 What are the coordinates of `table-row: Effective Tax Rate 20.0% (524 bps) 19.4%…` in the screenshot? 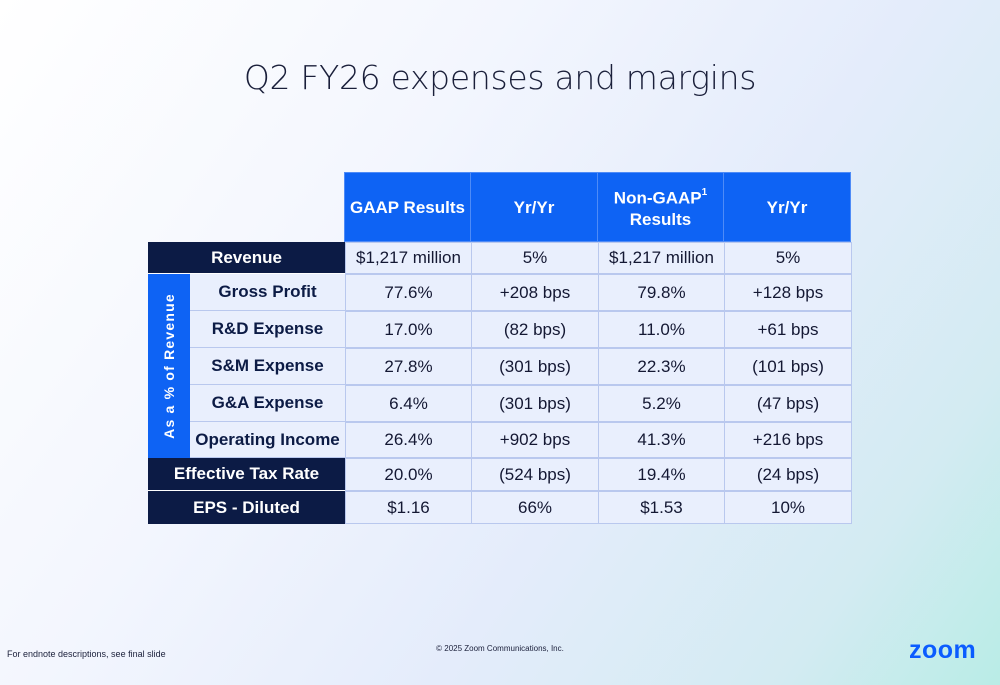 It's located at (500, 474).